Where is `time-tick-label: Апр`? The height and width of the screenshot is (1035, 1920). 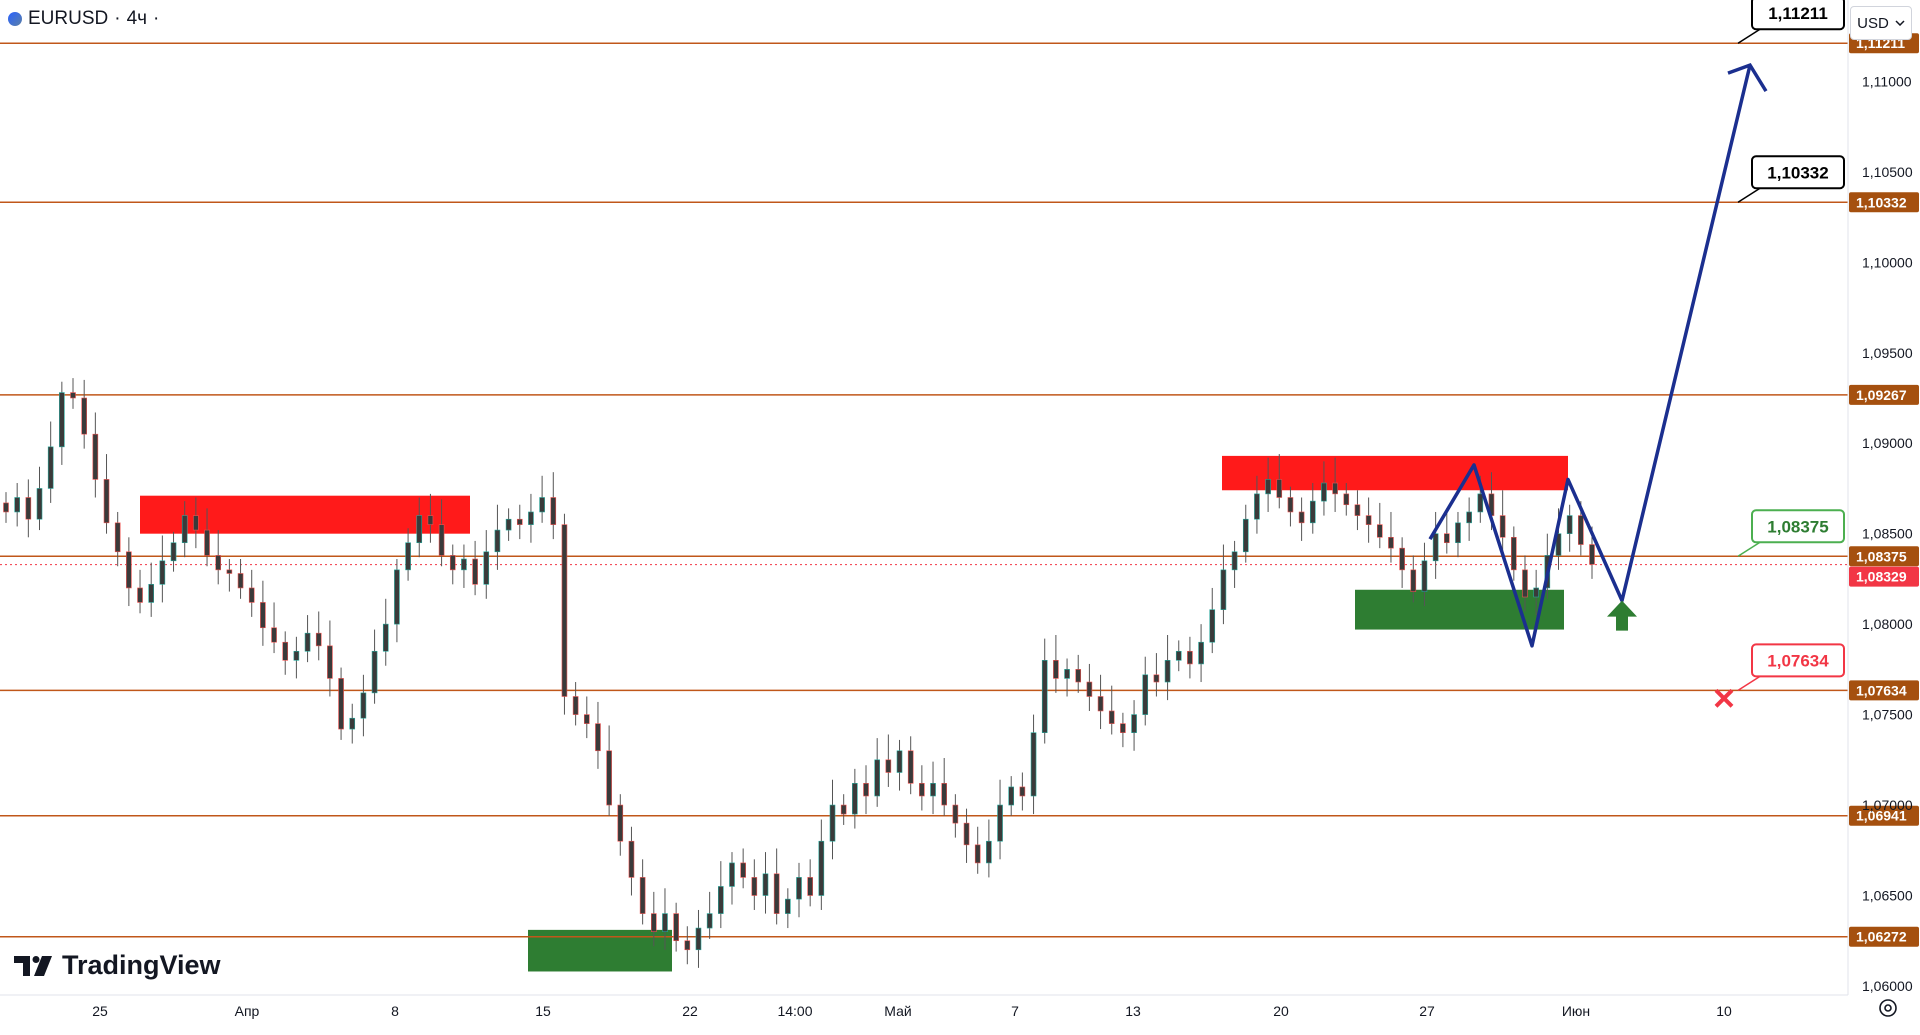 time-tick-label: Апр is located at coordinates (247, 1011).